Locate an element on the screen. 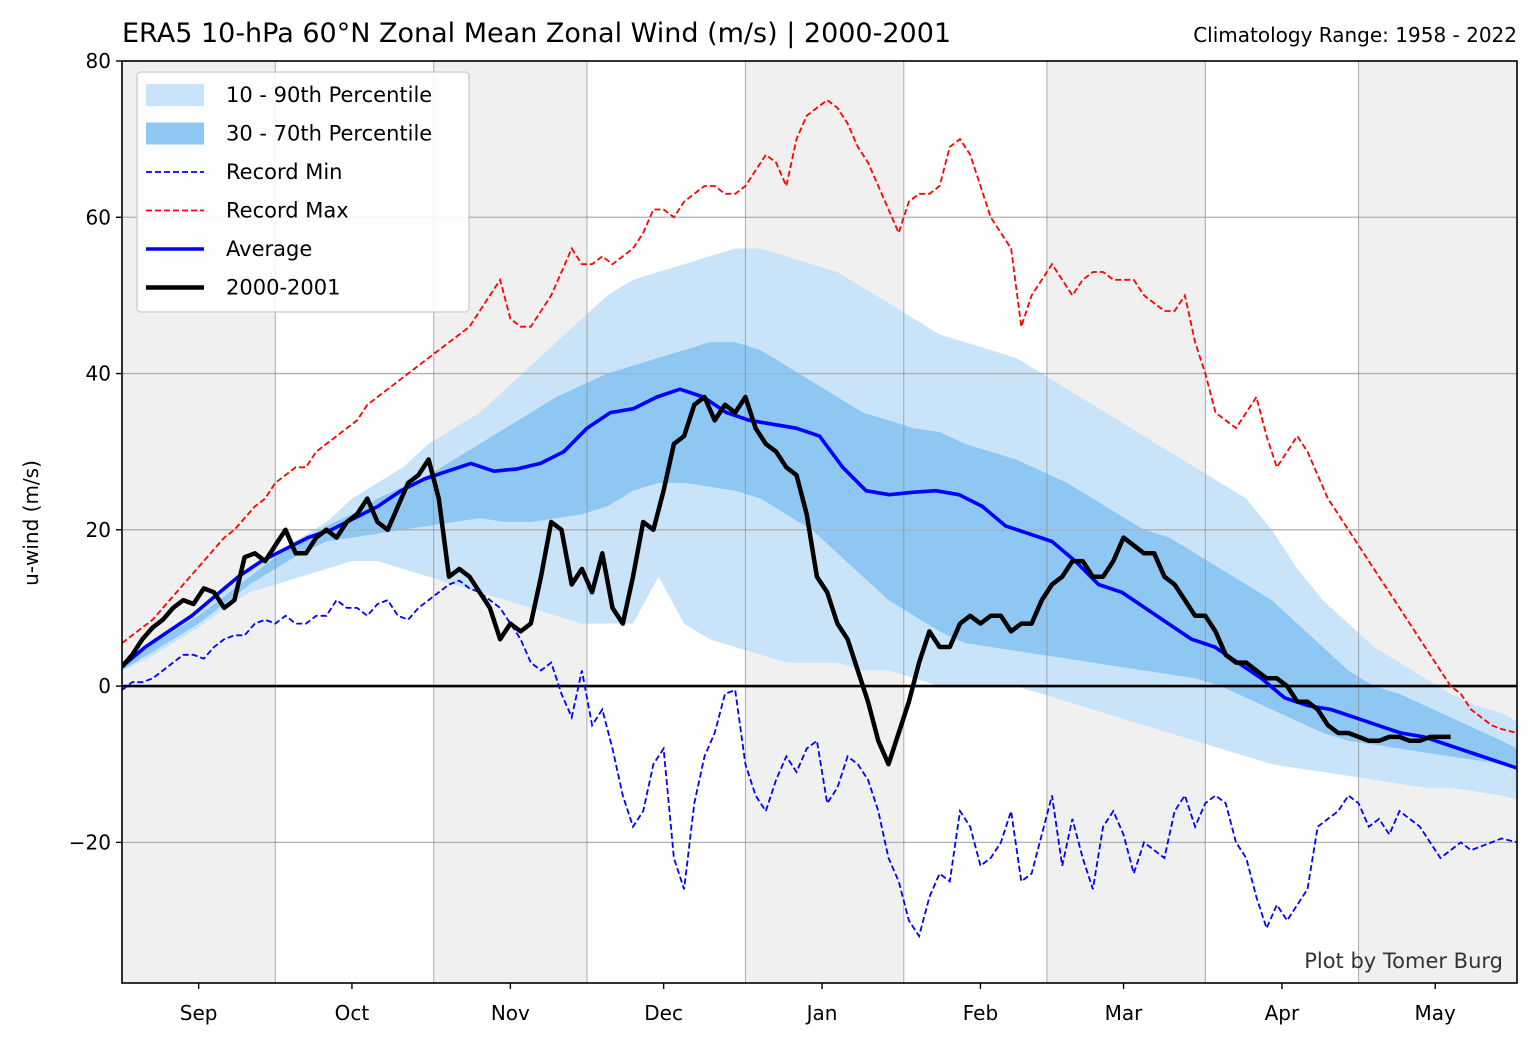  y-tick-label: −20 is located at coordinates (90, 842).